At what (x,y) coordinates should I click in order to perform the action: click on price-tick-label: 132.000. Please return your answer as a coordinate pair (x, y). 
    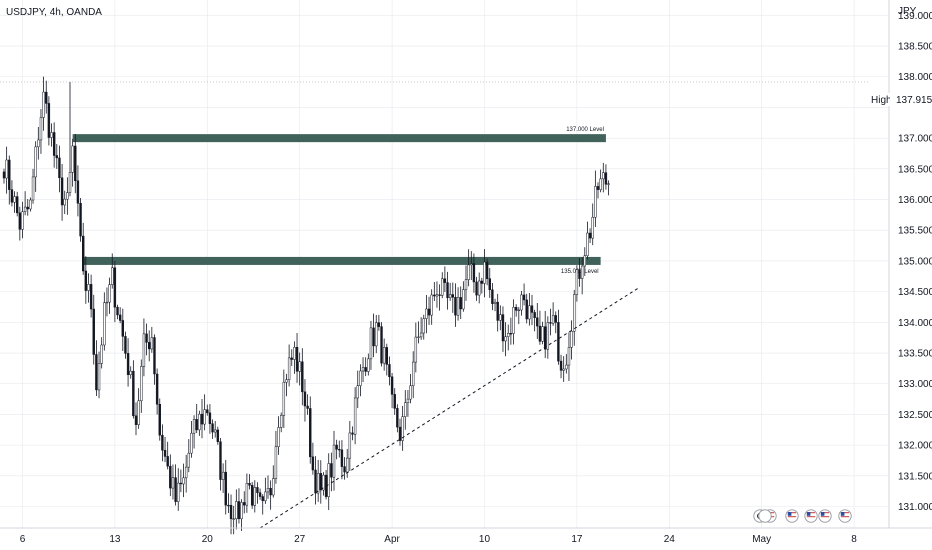
    Looking at the image, I should click on (915, 446).